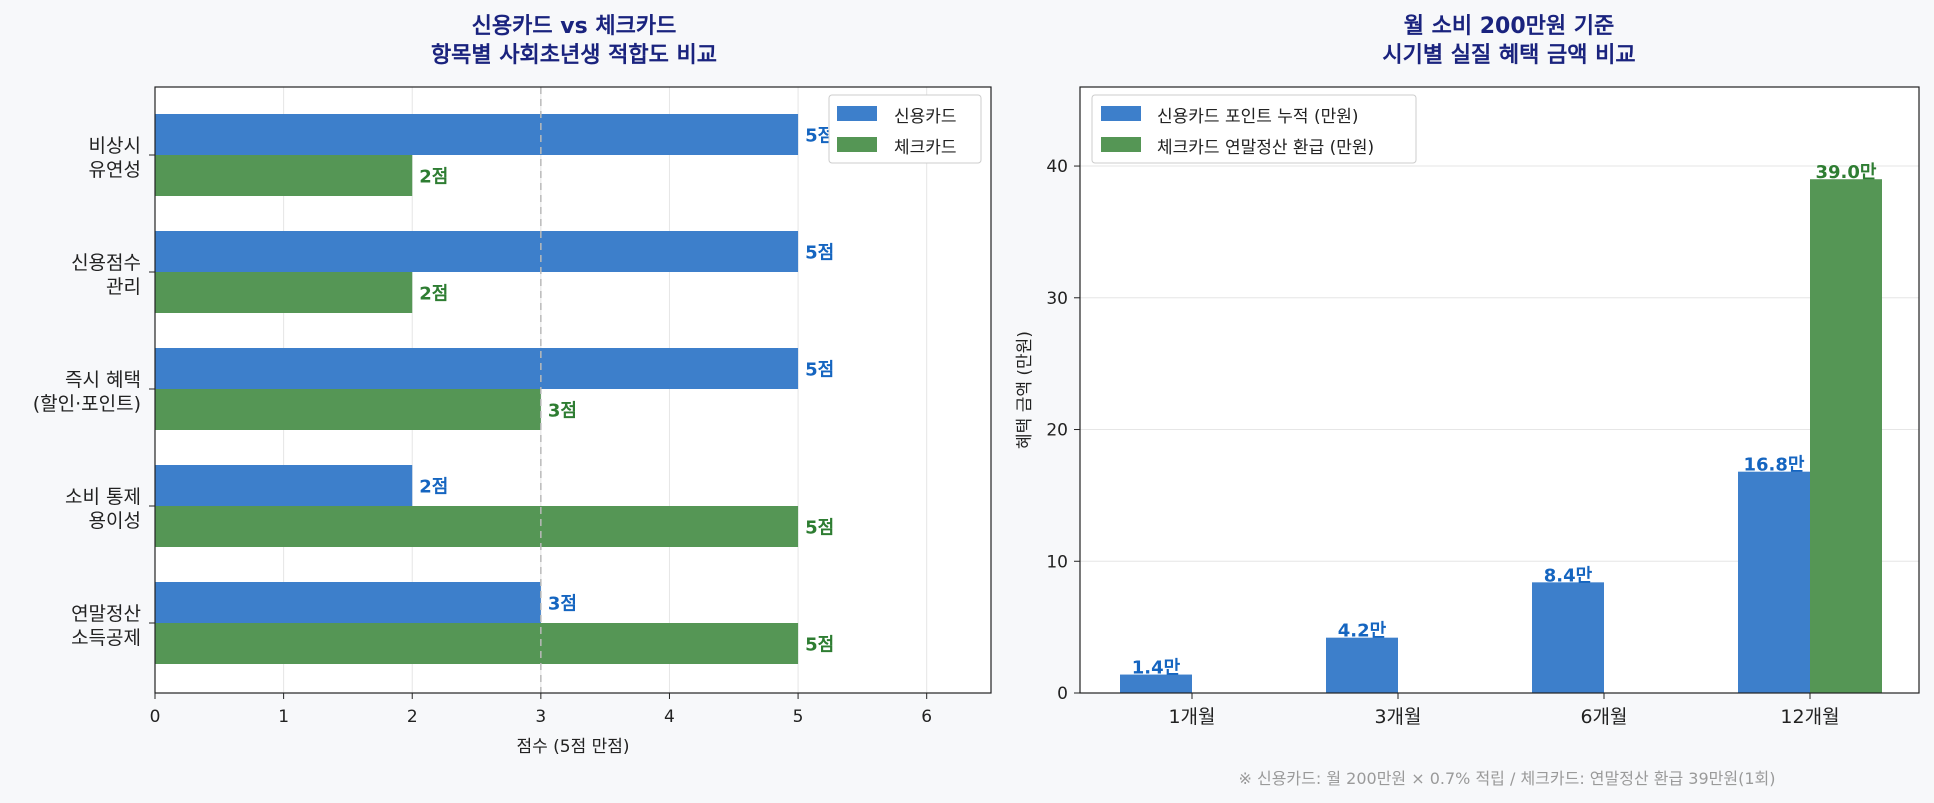 Image resolution: width=1934 pixels, height=803 pixels. Describe the element at coordinates (857, 144) in the screenshot. I see `left-legend-swatch-check` at that location.